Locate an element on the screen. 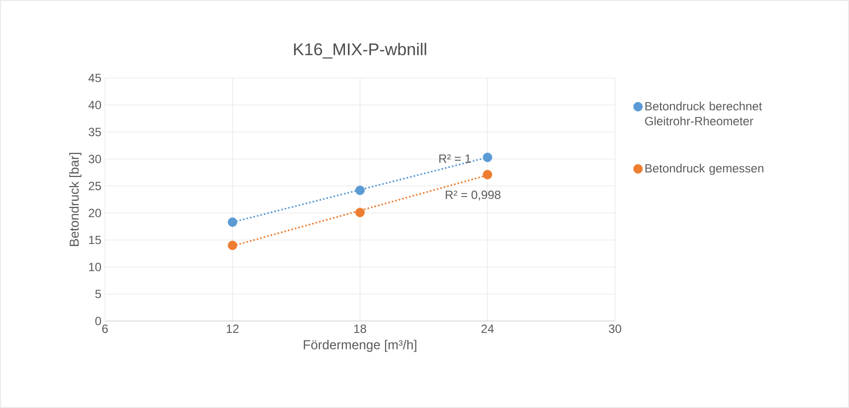 This screenshot has width=849, height=408. x-axis-title: Fördermenge [m³/h] is located at coordinates (360, 346).